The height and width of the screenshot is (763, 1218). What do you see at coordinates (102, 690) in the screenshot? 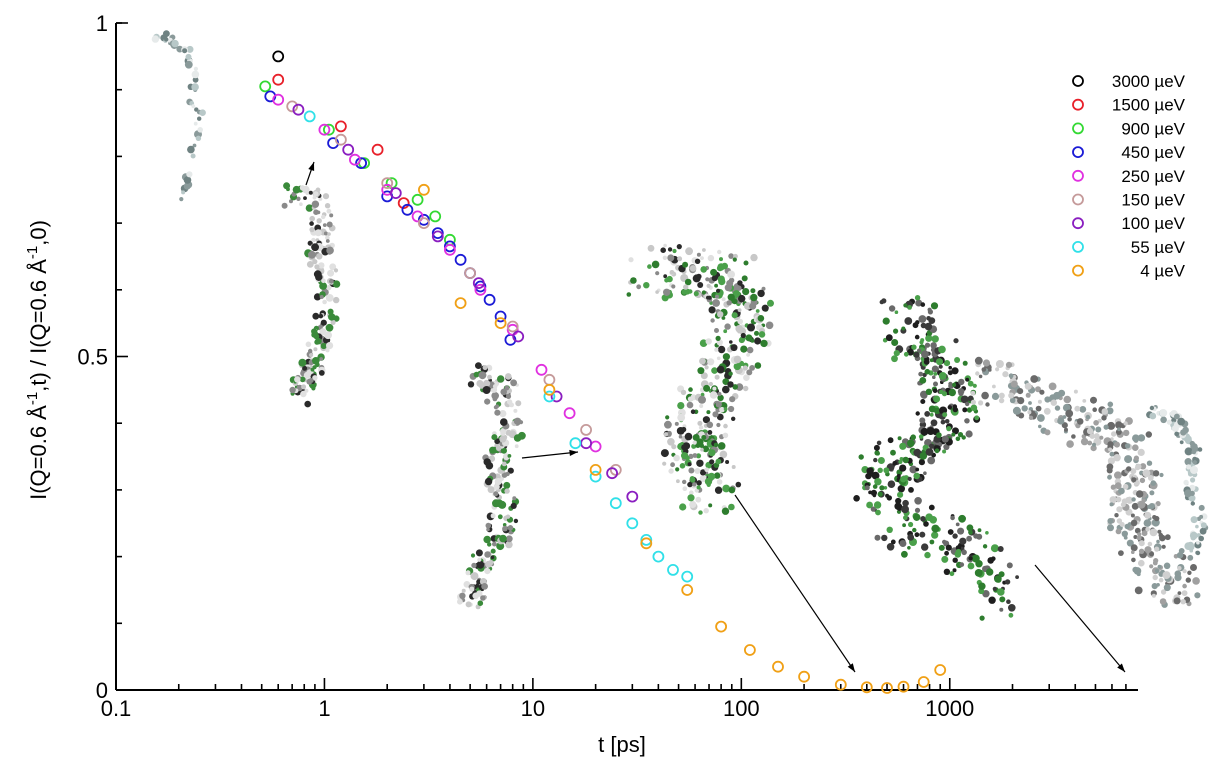
I see `y-tick-label: 0` at bounding box center [102, 690].